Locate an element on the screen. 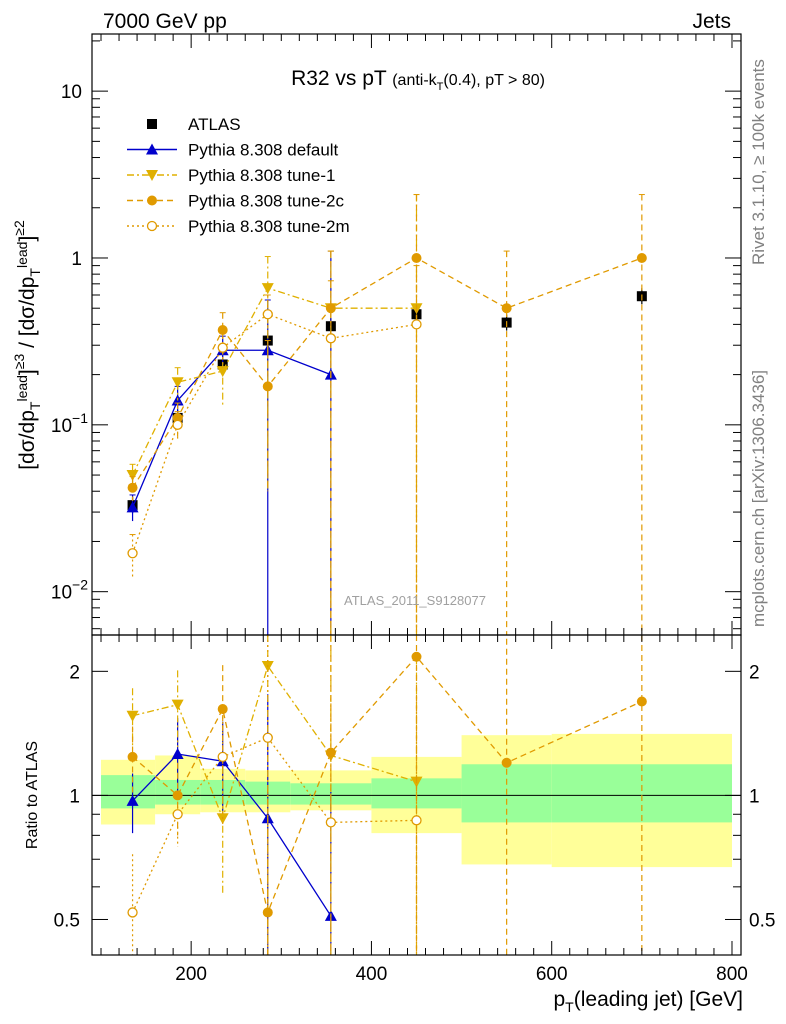  point-pythia-8-308-default is located at coordinates (132, 507).